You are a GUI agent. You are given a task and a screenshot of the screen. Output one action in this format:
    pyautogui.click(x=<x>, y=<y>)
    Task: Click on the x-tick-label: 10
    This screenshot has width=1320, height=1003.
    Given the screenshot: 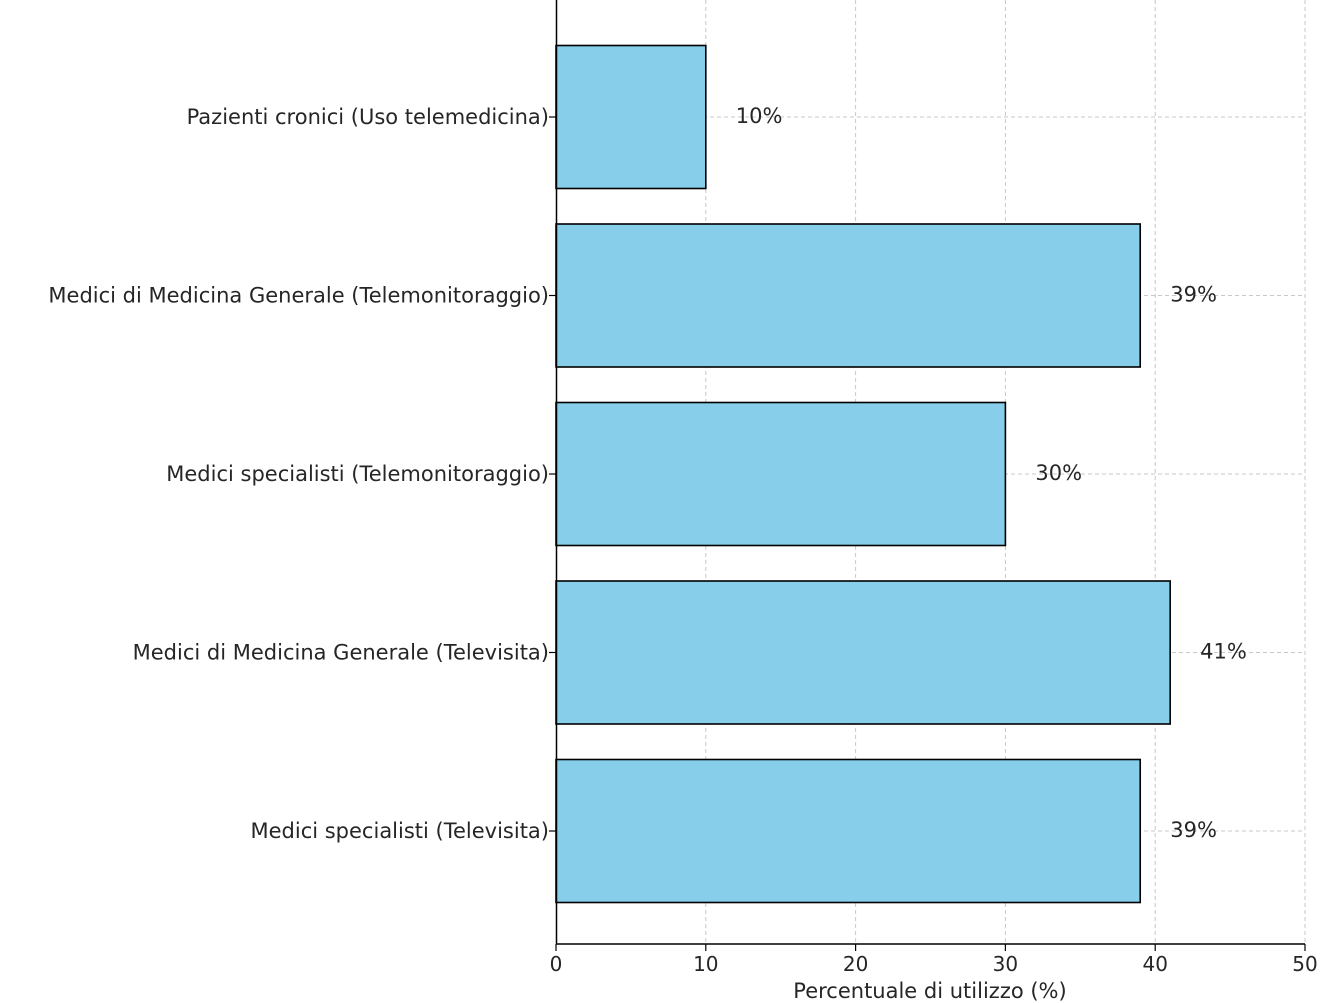 What is the action you would take?
    pyautogui.click(x=705, y=964)
    